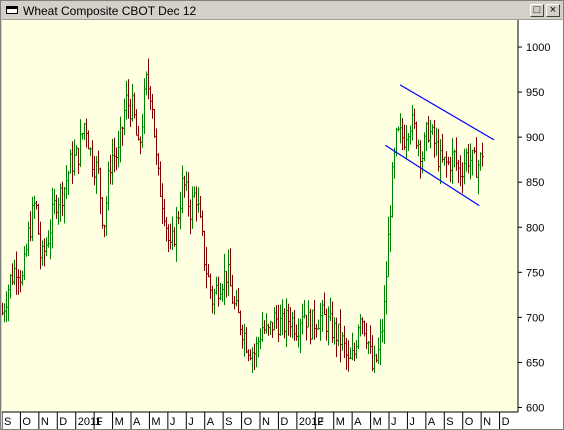  I want to click on x-tick-label: F, so click(320, 422).